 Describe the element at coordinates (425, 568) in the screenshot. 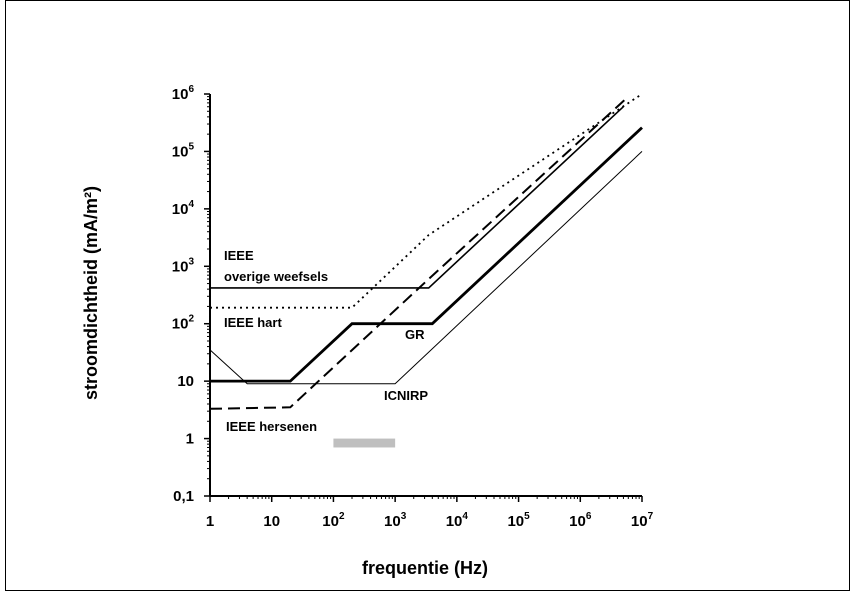

I see `x-axis-label: frequentie (Hz)` at that location.